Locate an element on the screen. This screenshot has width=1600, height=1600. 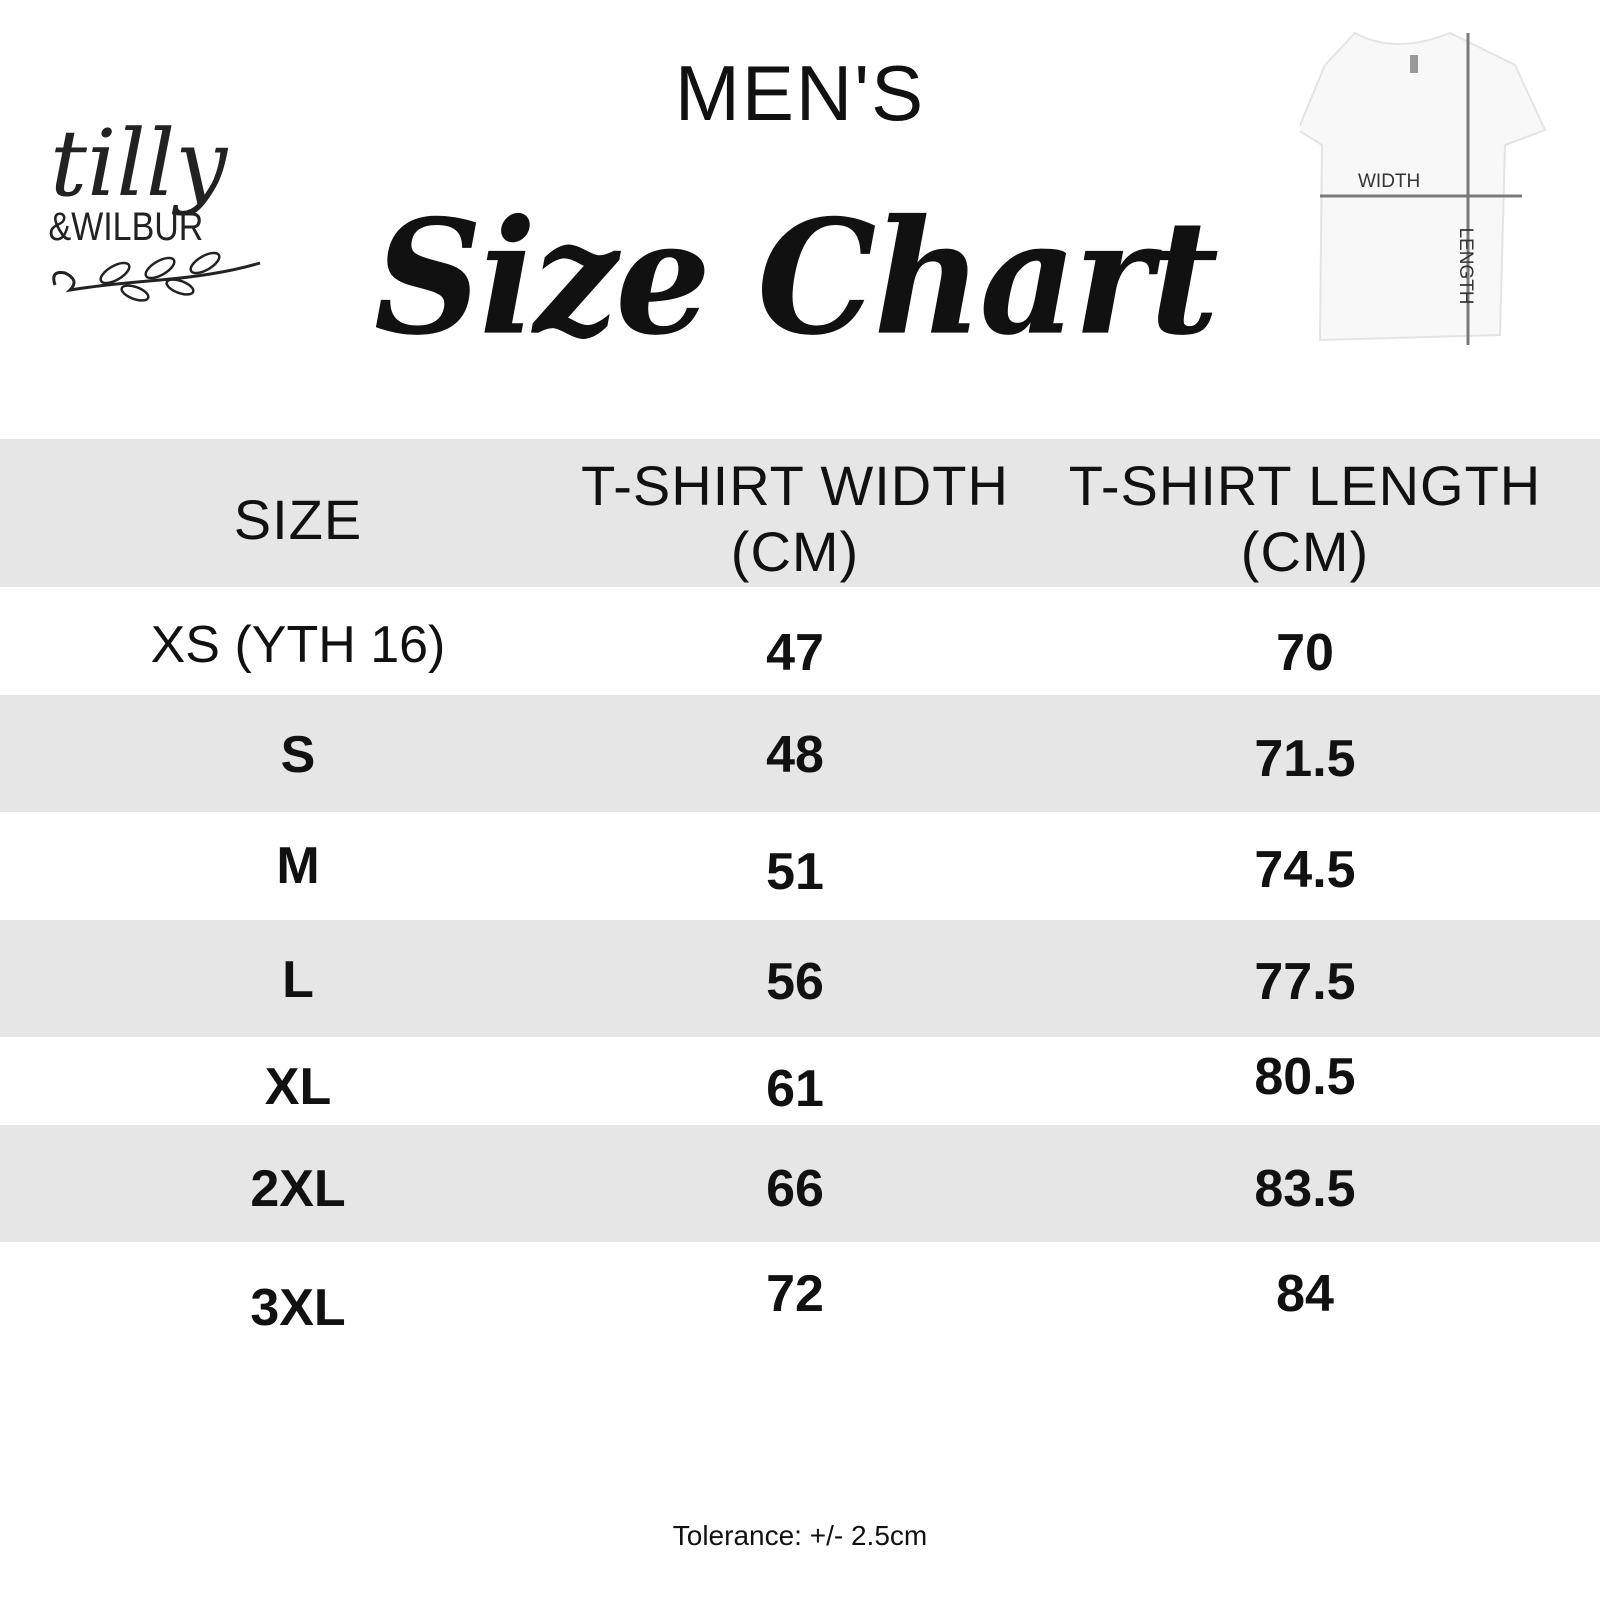
tshirt-icon is located at coordinates (1421, 186).